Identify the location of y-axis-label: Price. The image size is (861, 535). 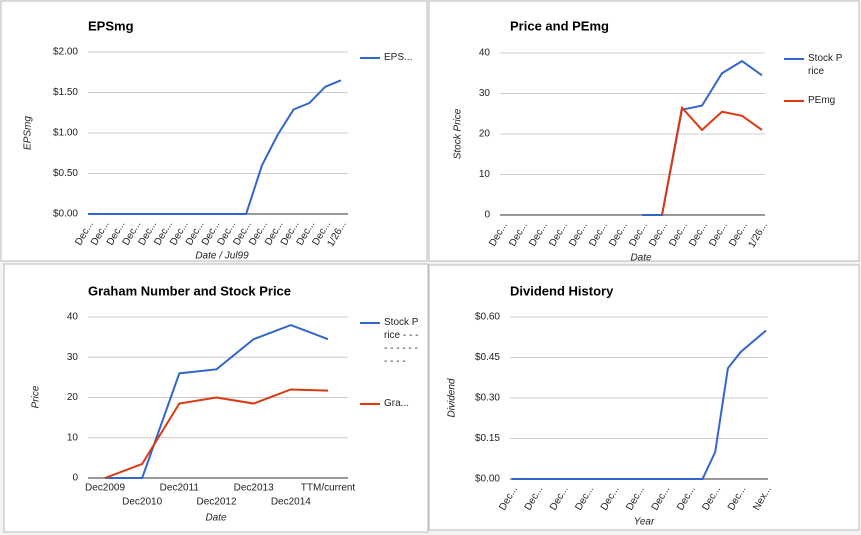
(36, 396).